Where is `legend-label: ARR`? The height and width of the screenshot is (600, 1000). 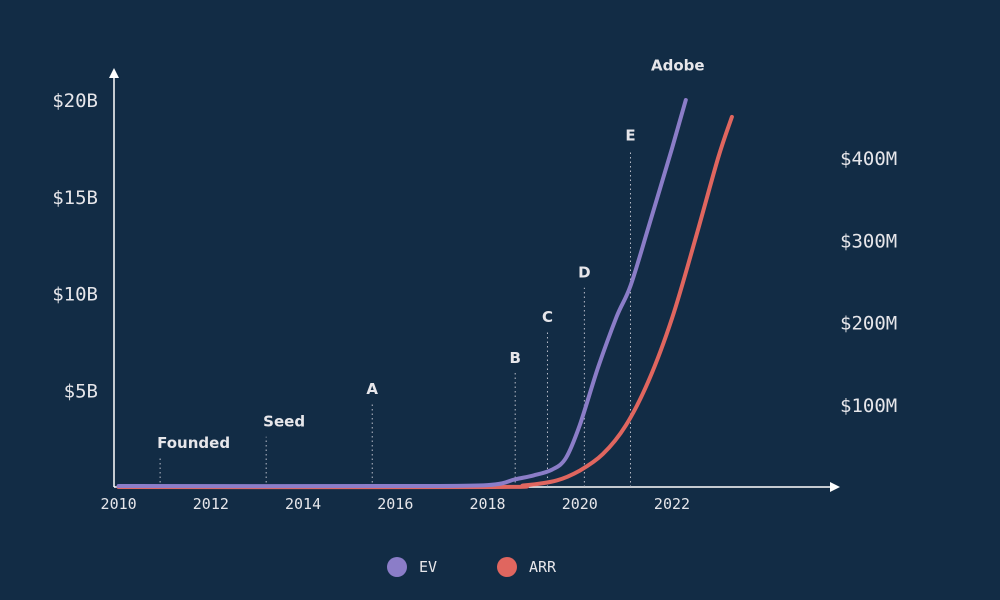
legend-label: ARR is located at coordinates (543, 567).